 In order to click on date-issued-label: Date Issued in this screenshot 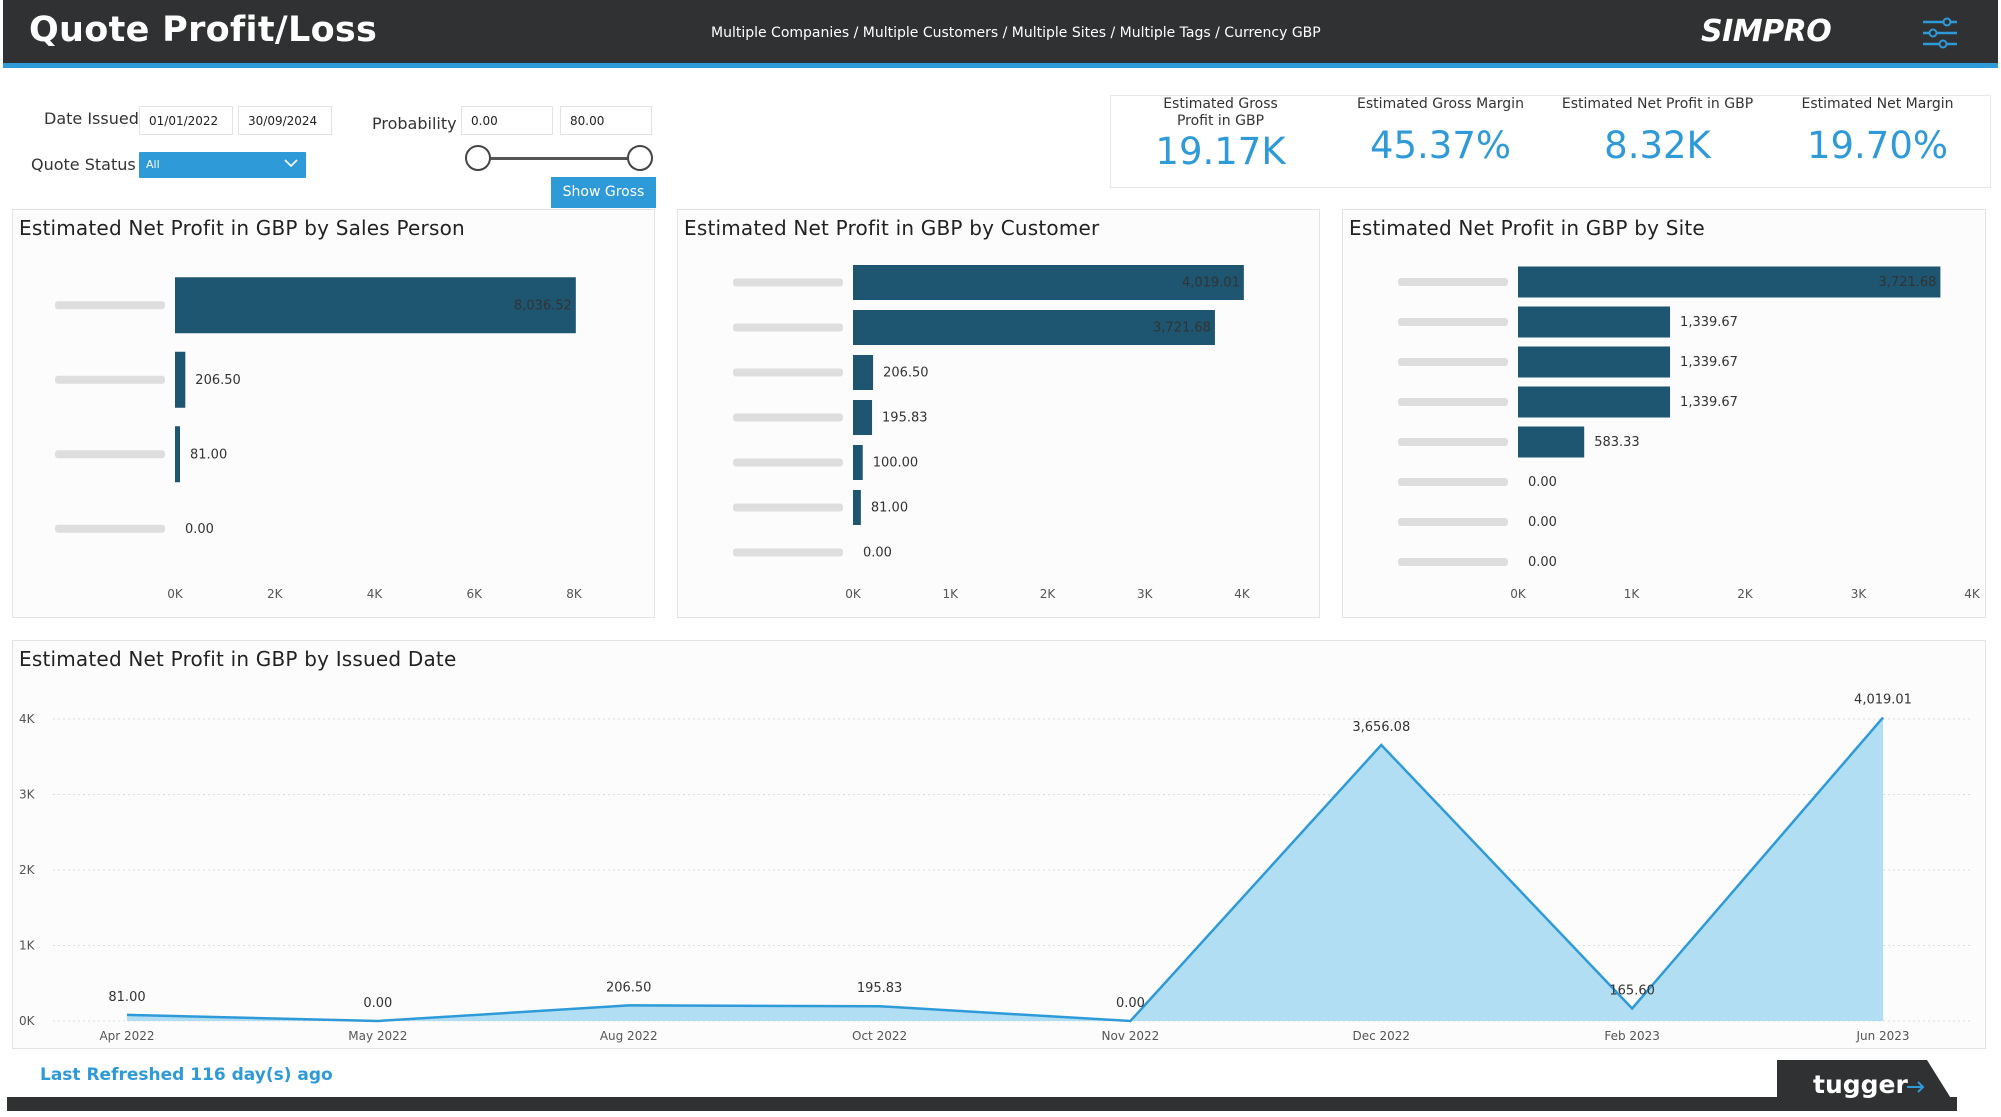, I will do `click(91, 118)`.